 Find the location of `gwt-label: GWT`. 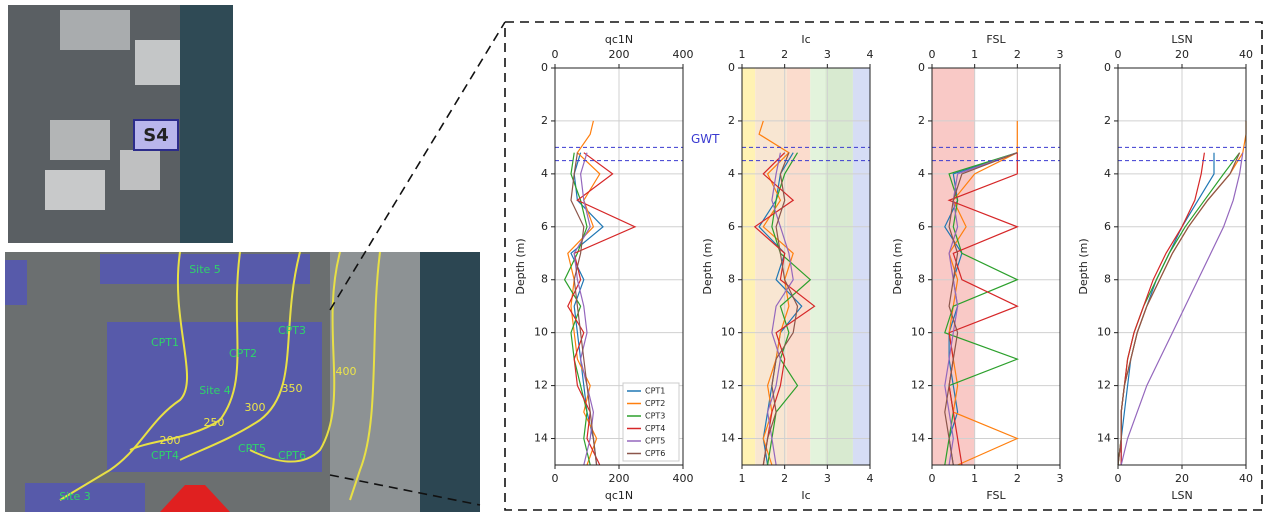

gwt-label: GWT is located at coordinates (705, 139).